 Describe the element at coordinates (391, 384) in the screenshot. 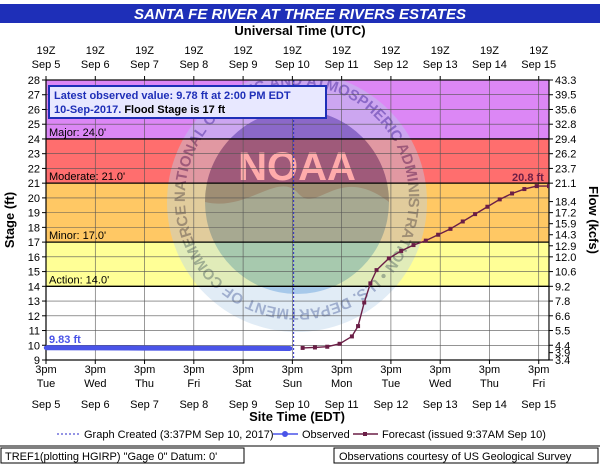

I see `bottom-tick-dow: Tue` at that location.